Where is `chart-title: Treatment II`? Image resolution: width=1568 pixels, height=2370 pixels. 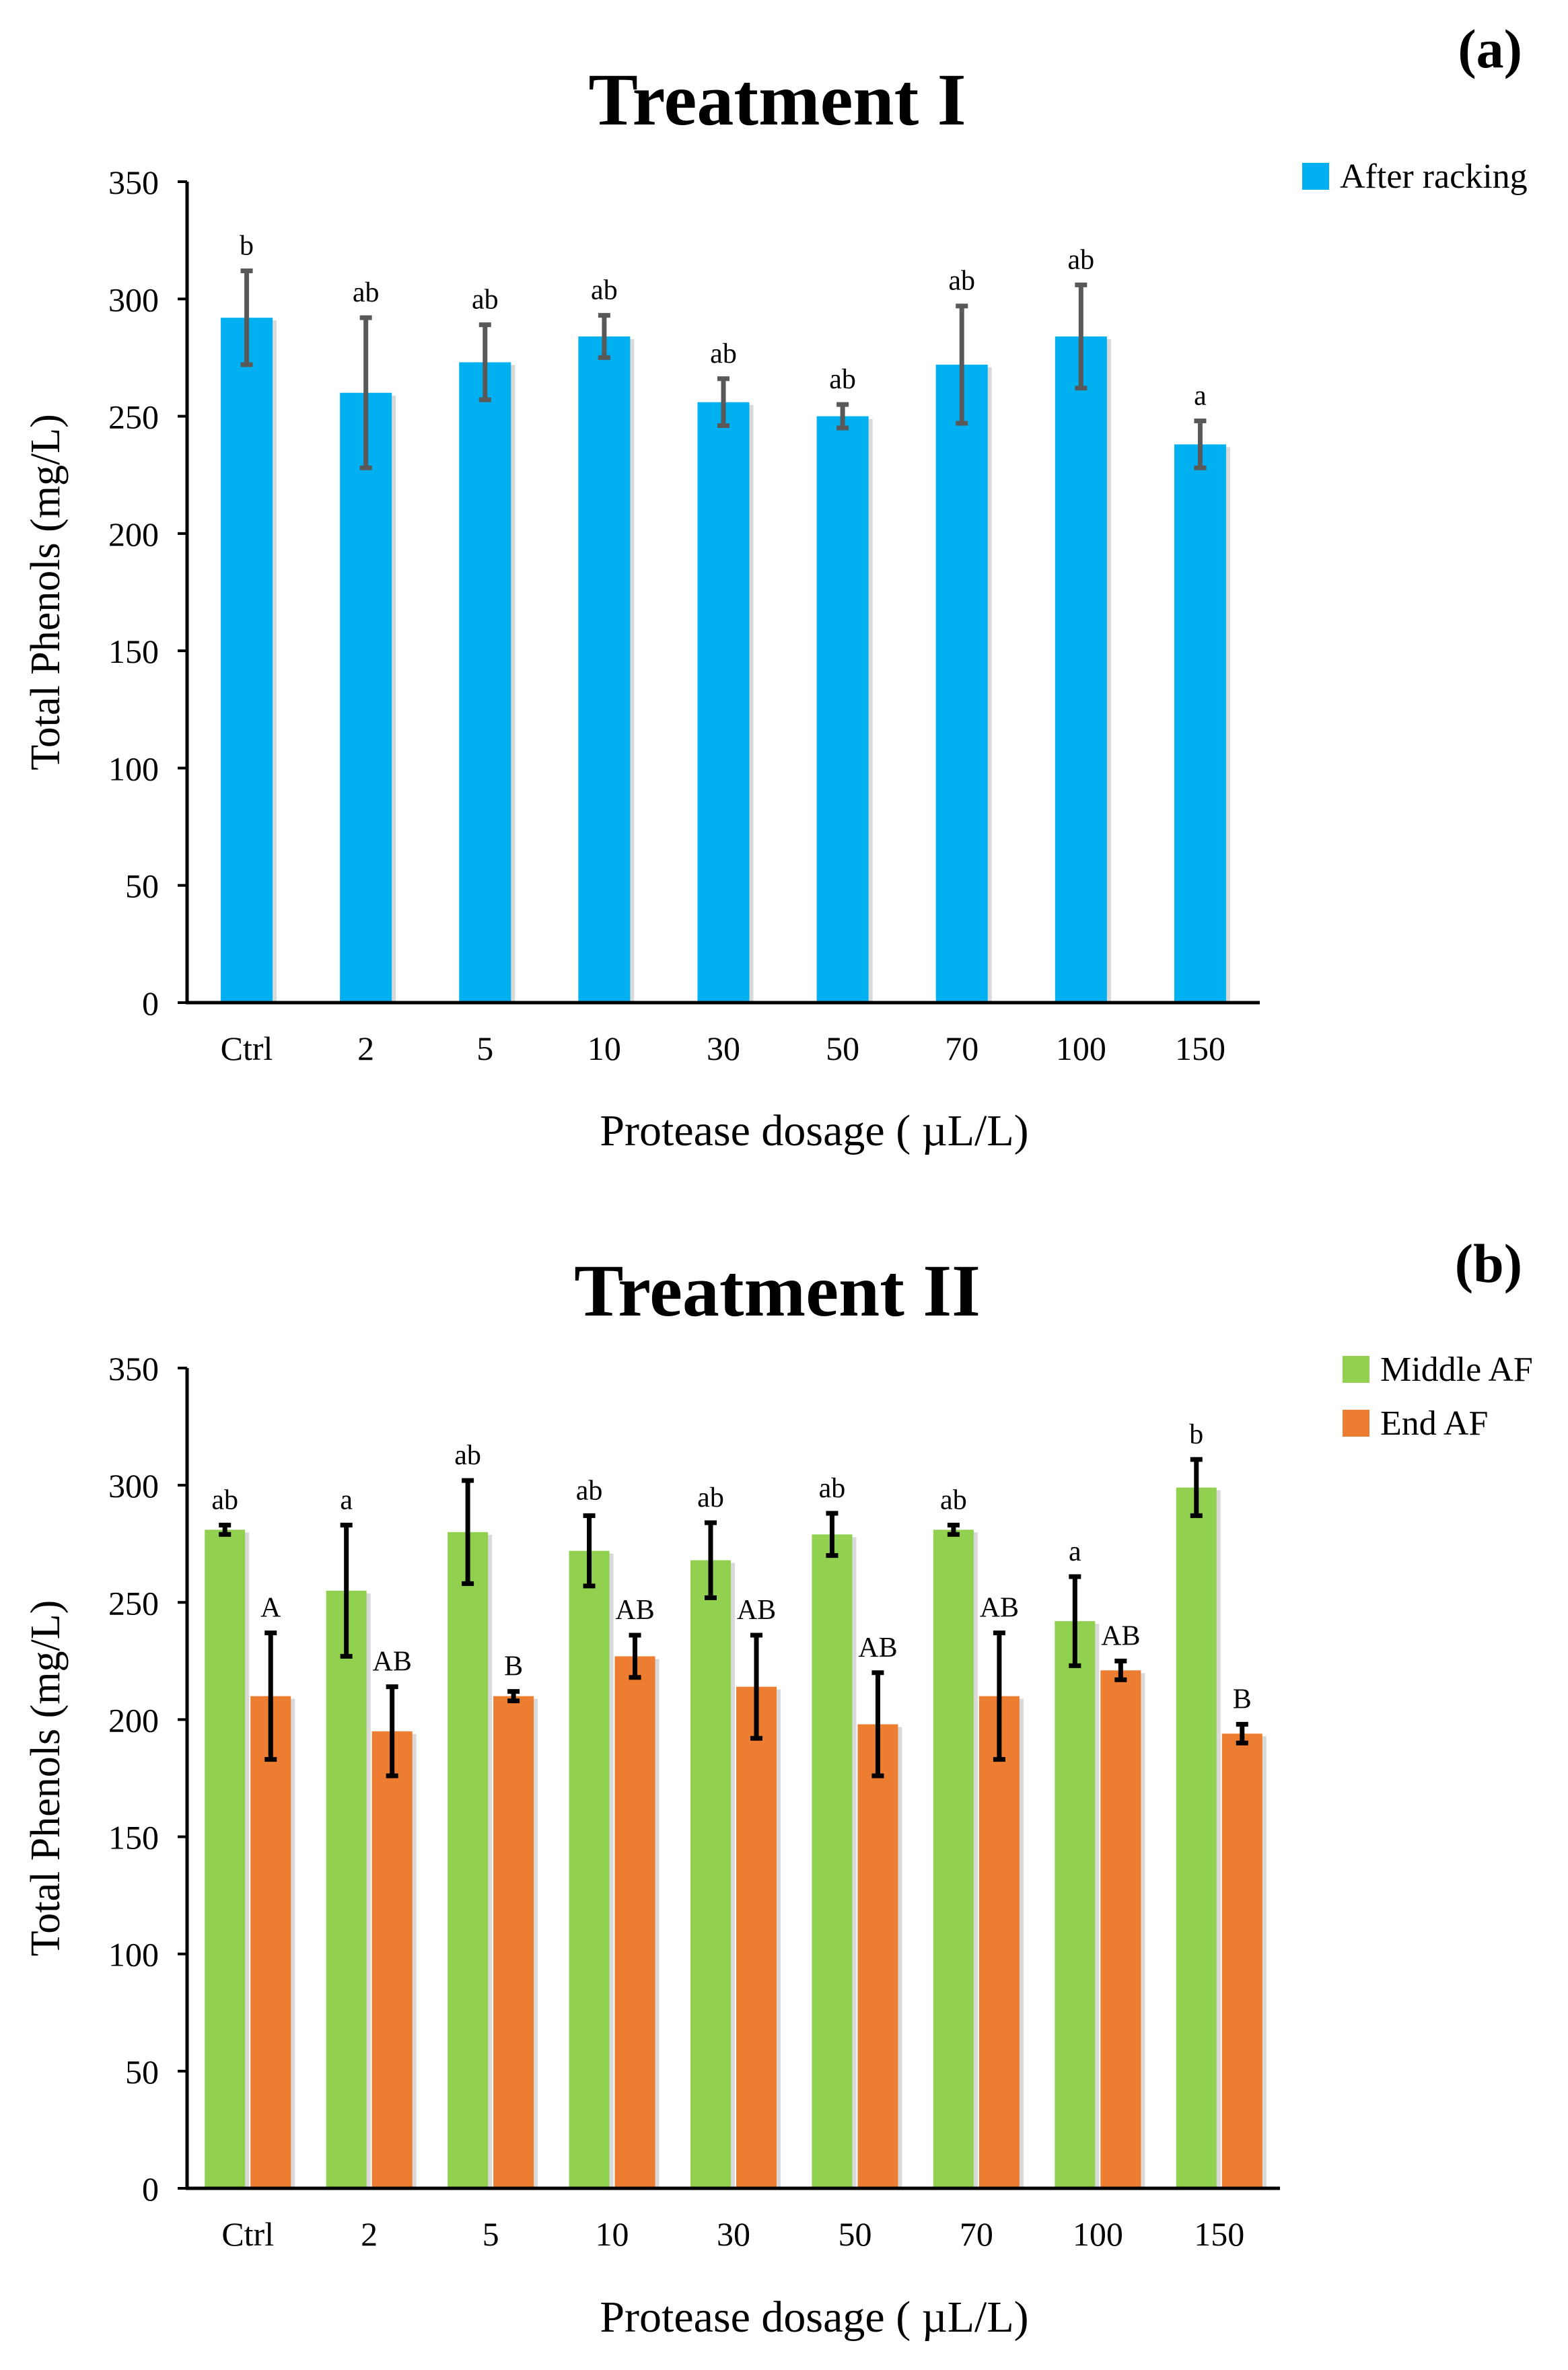
chart-title: Treatment II is located at coordinates (777, 1291).